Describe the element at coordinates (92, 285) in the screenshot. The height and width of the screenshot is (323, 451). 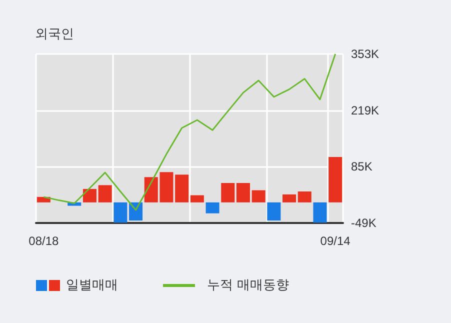
I see `legend-label: 일별매매` at that location.